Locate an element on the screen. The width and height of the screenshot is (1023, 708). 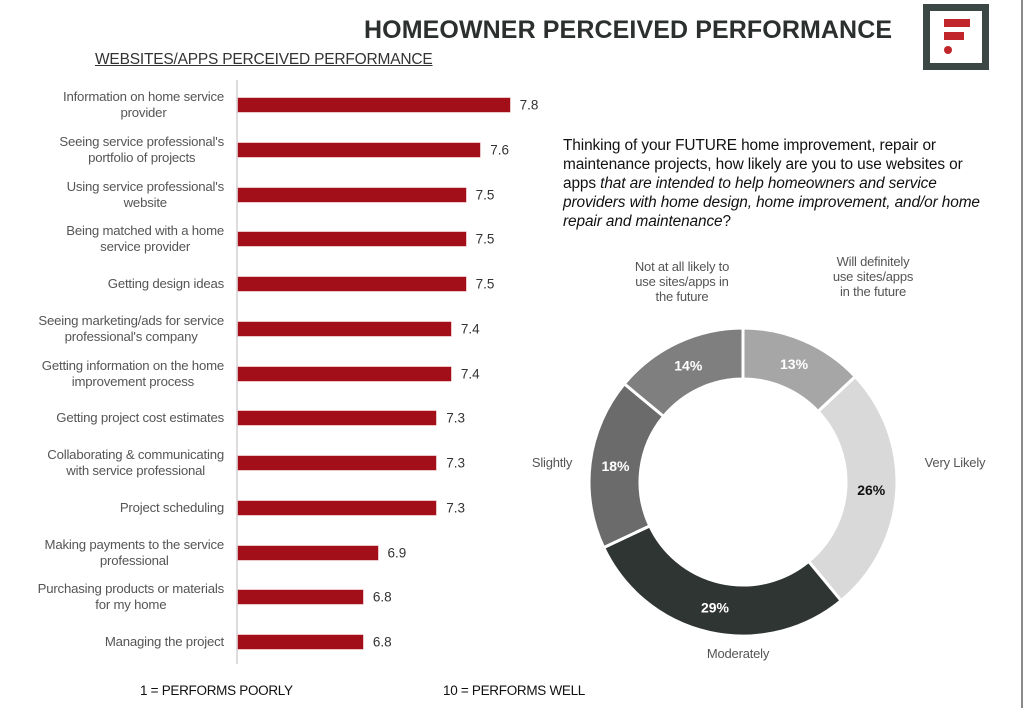
bar-value-label: 7.8 is located at coordinates (529, 105).